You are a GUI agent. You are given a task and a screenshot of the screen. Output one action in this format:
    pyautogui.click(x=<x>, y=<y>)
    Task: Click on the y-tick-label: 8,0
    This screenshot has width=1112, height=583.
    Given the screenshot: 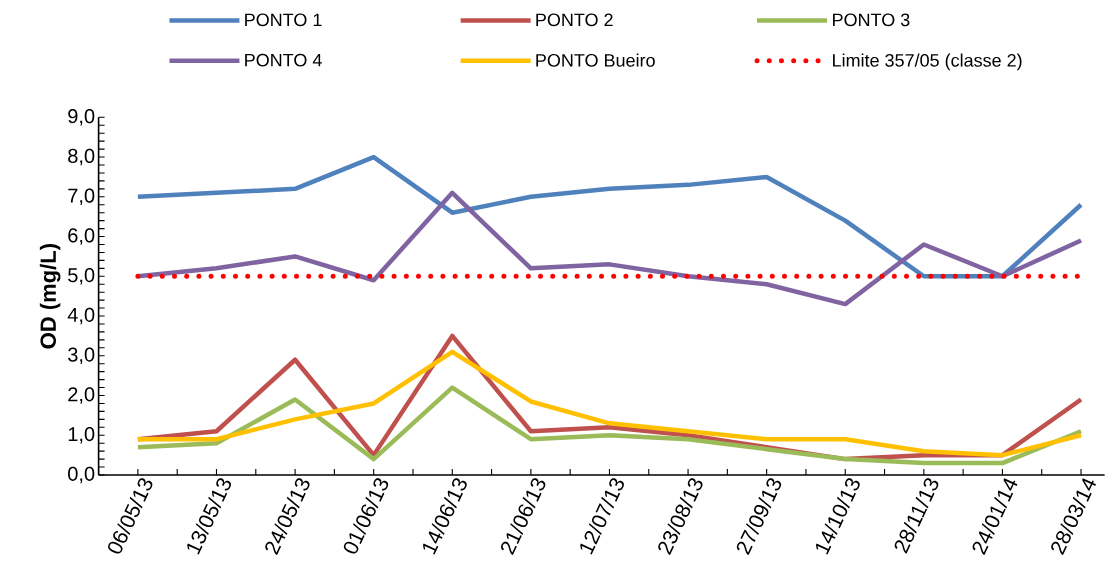 What is the action you would take?
    pyautogui.click(x=81, y=157)
    